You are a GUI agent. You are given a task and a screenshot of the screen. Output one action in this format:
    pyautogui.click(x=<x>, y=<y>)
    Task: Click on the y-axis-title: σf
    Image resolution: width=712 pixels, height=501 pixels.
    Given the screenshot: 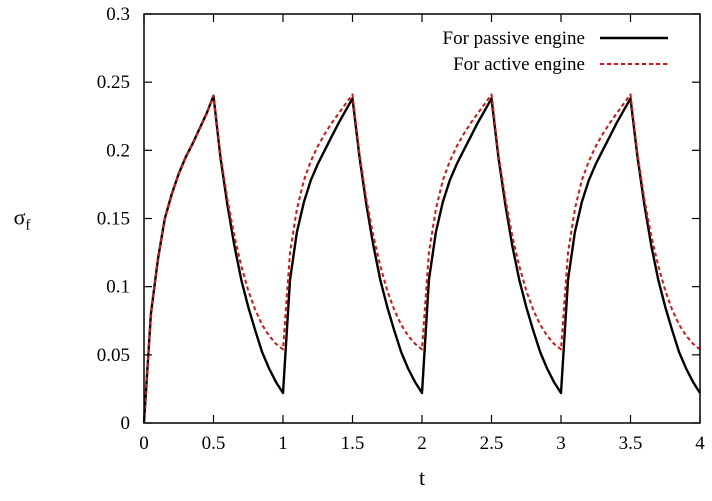 What is the action you would take?
    pyautogui.click(x=22, y=219)
    